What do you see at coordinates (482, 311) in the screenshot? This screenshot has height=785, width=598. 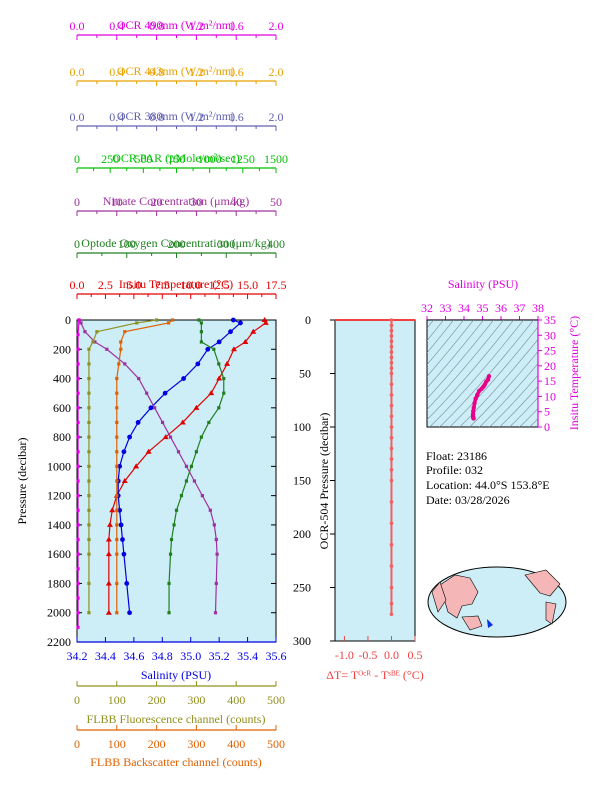 I see `ts-x-axis: 32 33 34 35 36 37 38` at bounding box center [482, 311].